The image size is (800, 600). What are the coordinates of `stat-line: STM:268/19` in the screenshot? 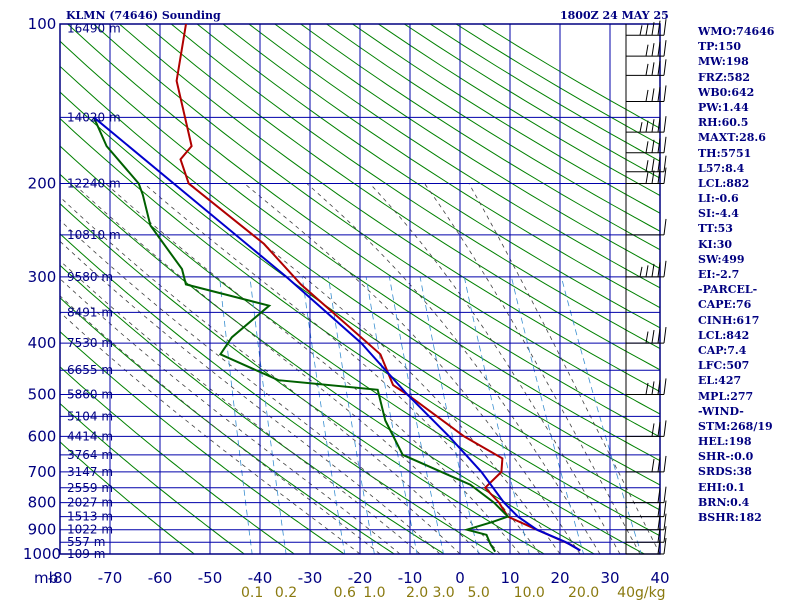 It's located at (735, 426).